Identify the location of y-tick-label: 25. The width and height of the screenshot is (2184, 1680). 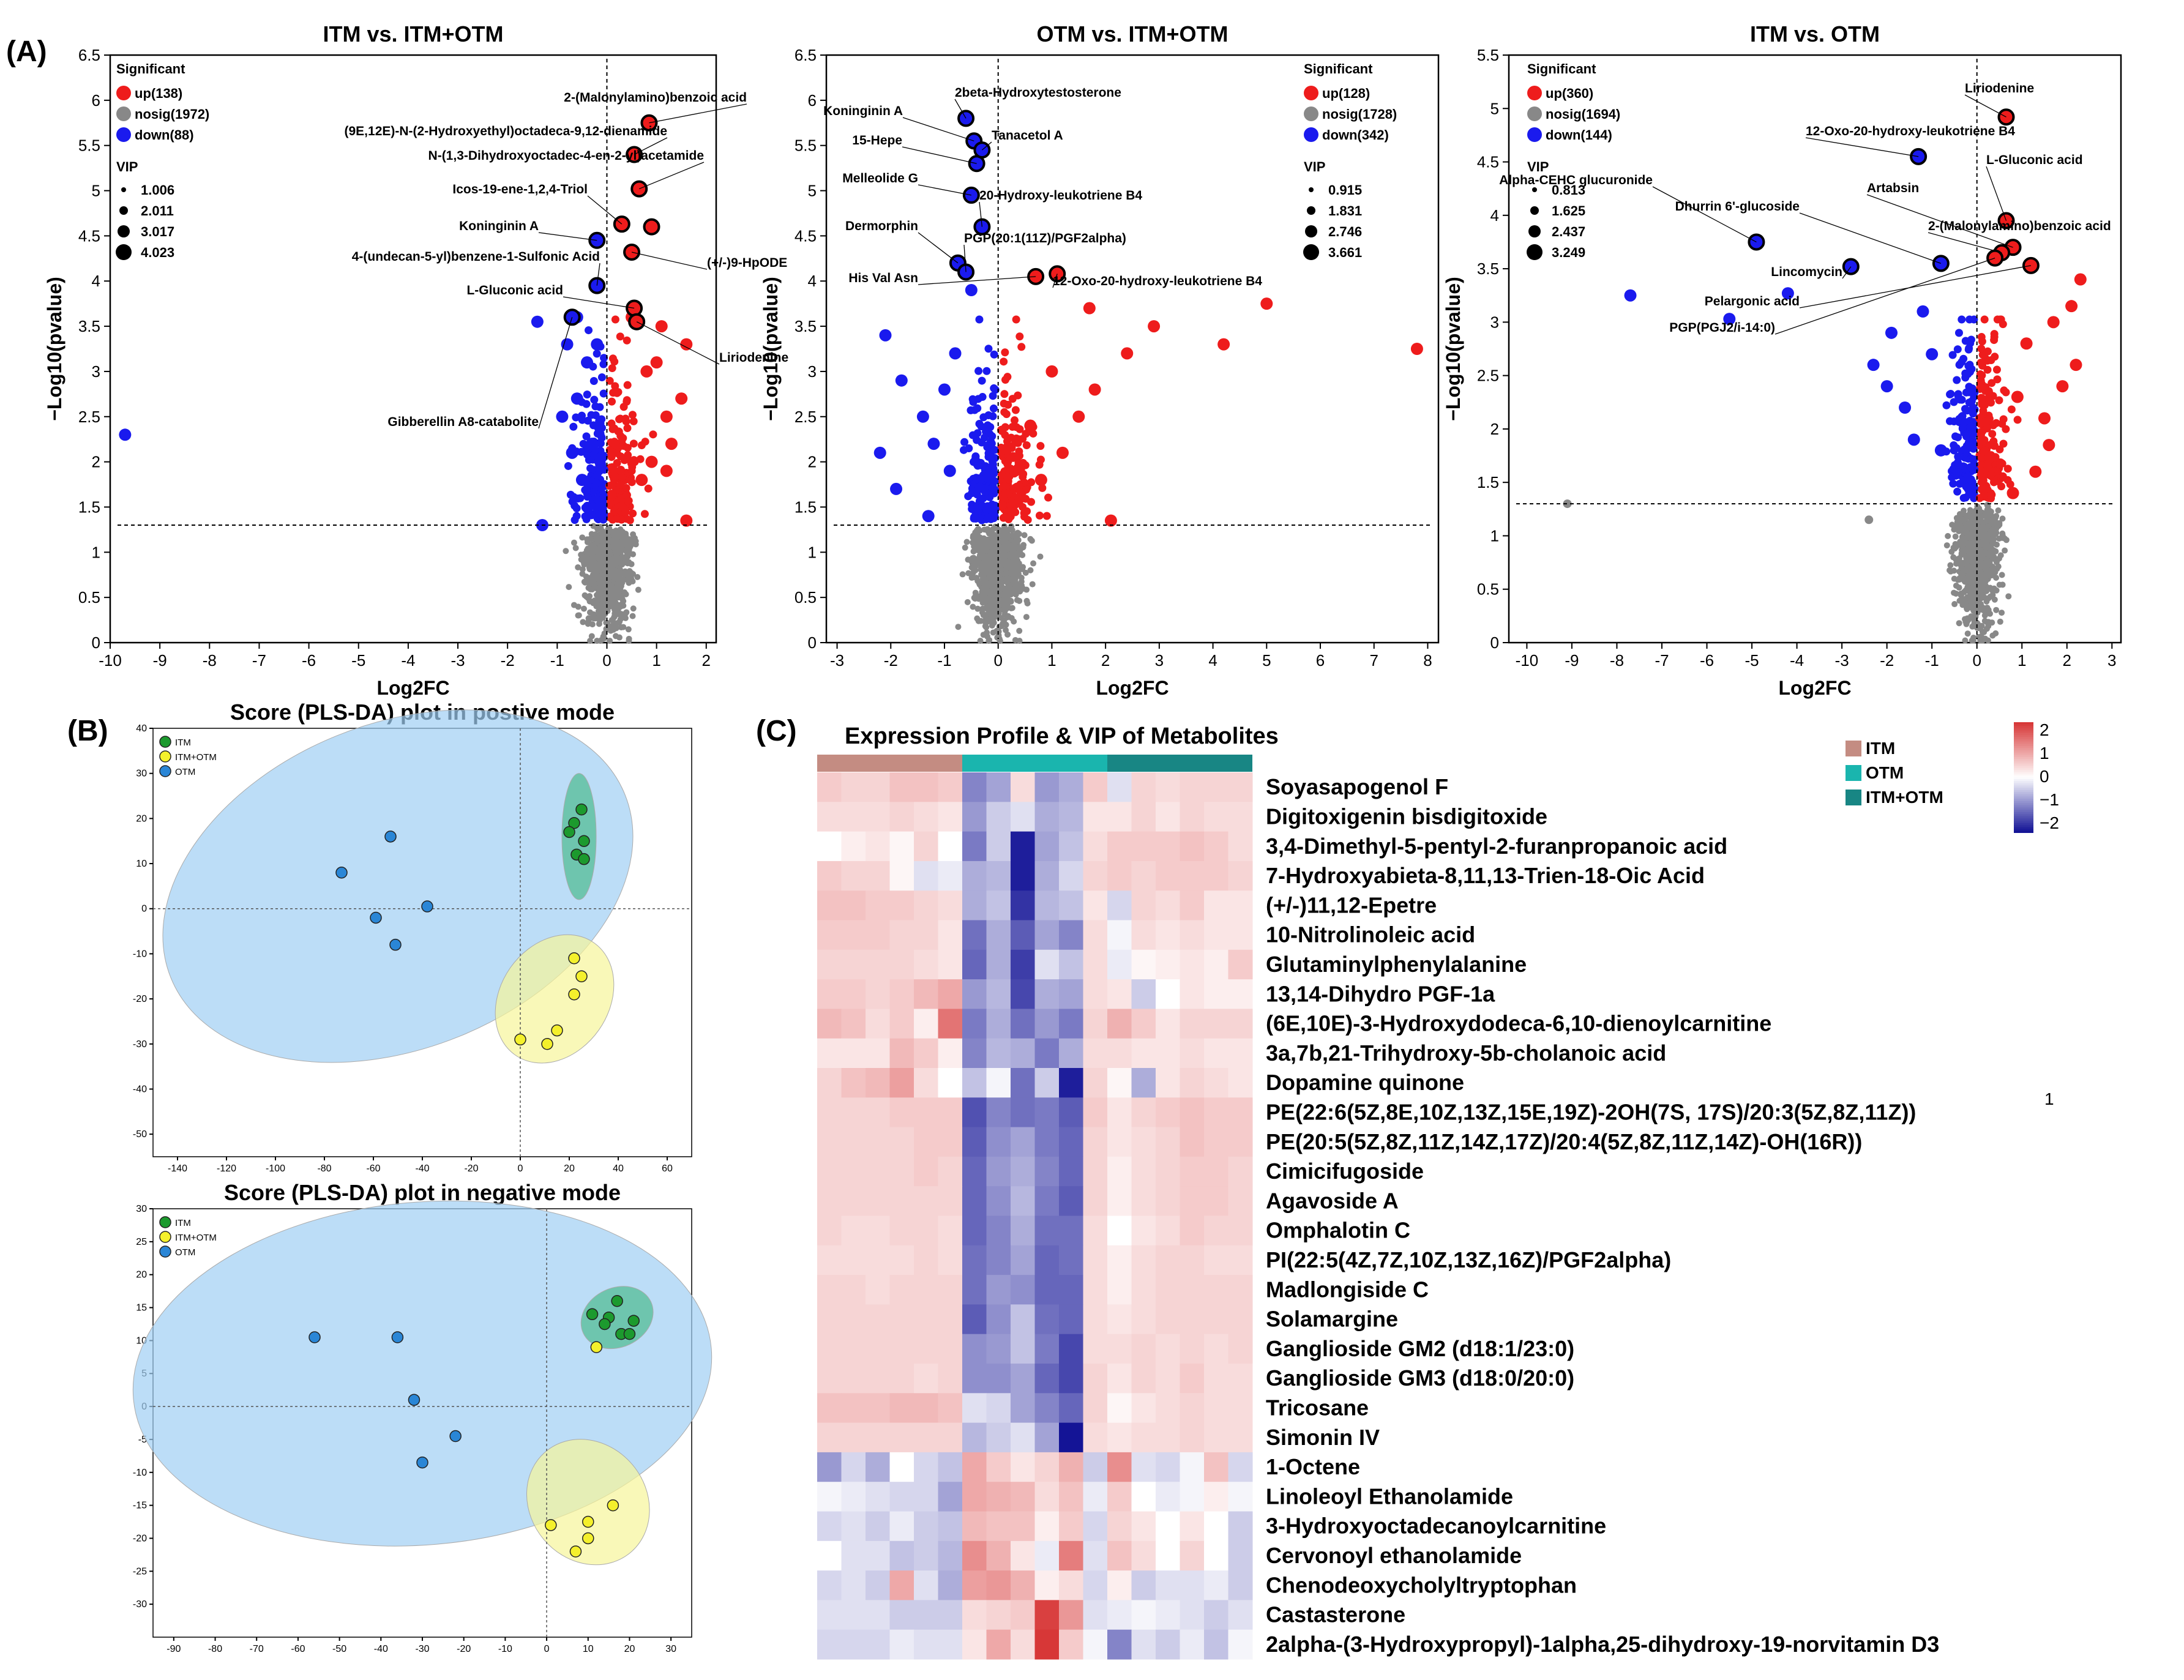
(141, 1242).